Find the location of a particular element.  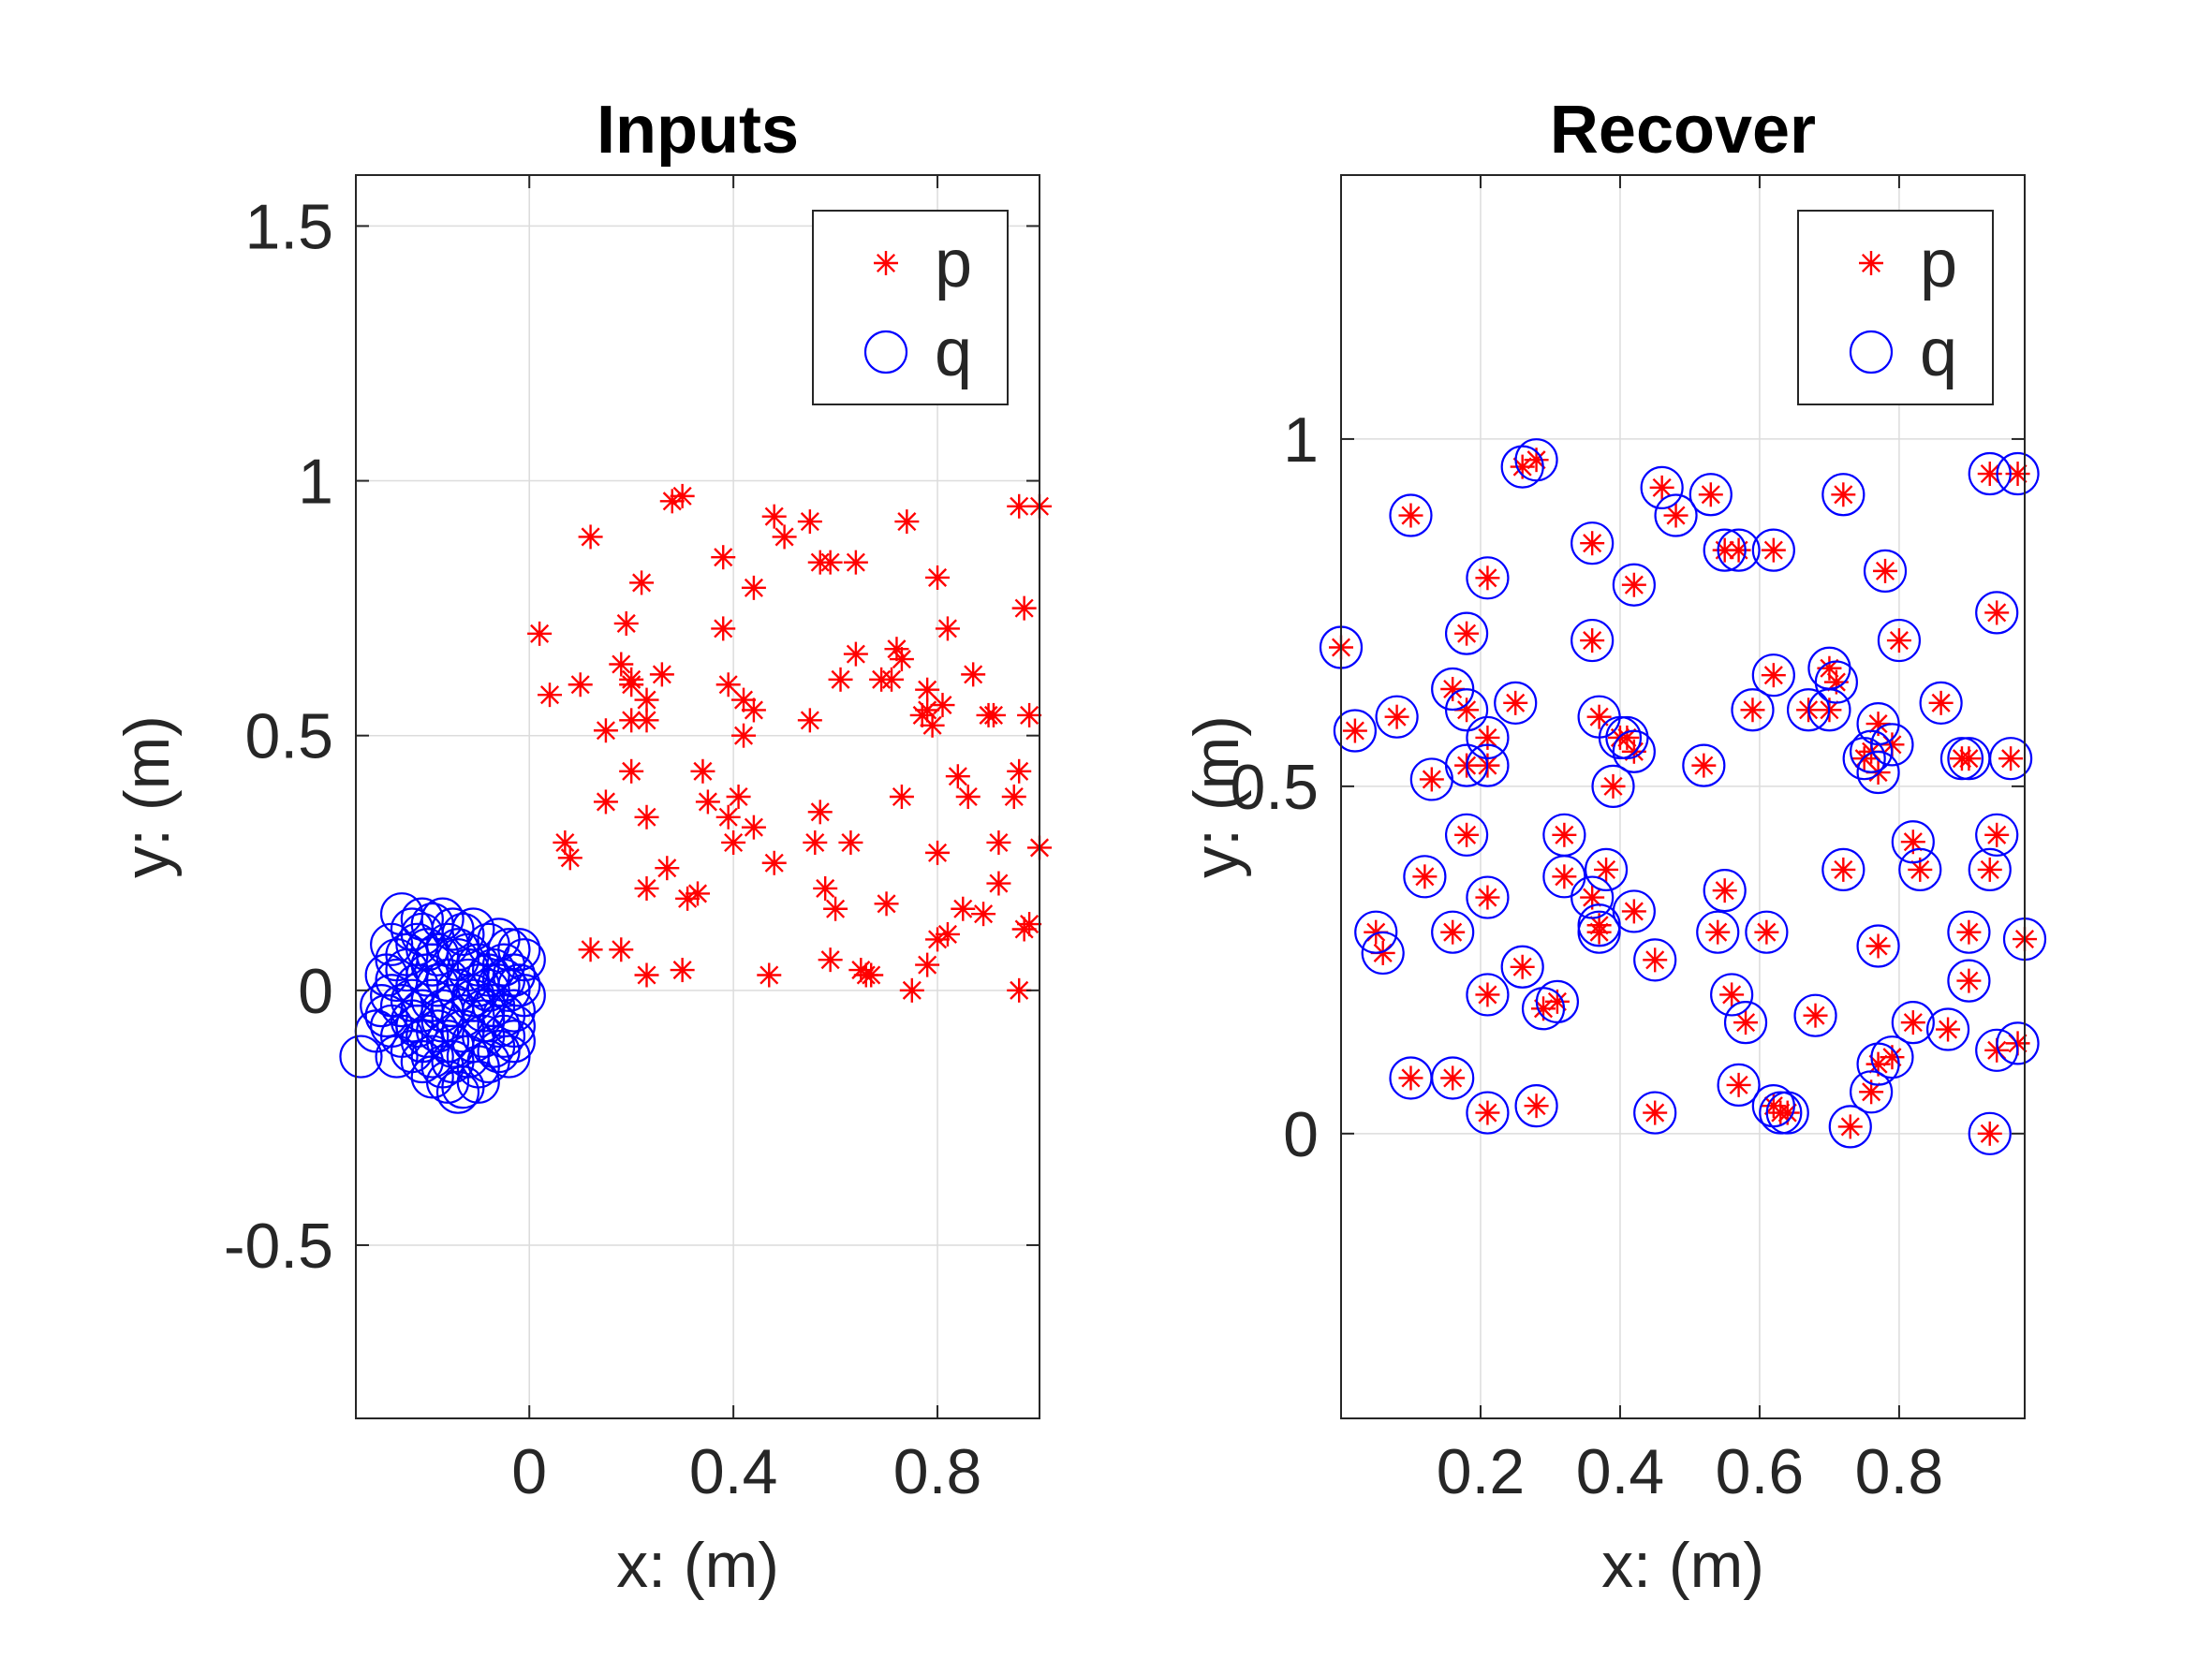

y-tick-label: 1.5 is located at coordinates (289, 226).